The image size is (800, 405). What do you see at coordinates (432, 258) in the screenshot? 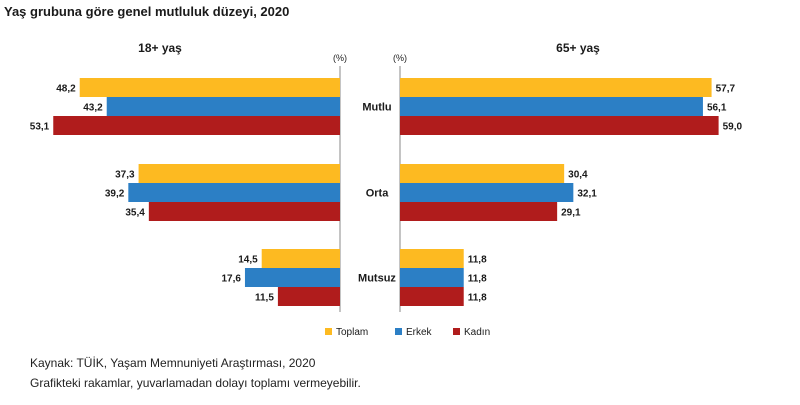
I see `right-bar-toplam-mutsuz` at bounding box center [432, 258].